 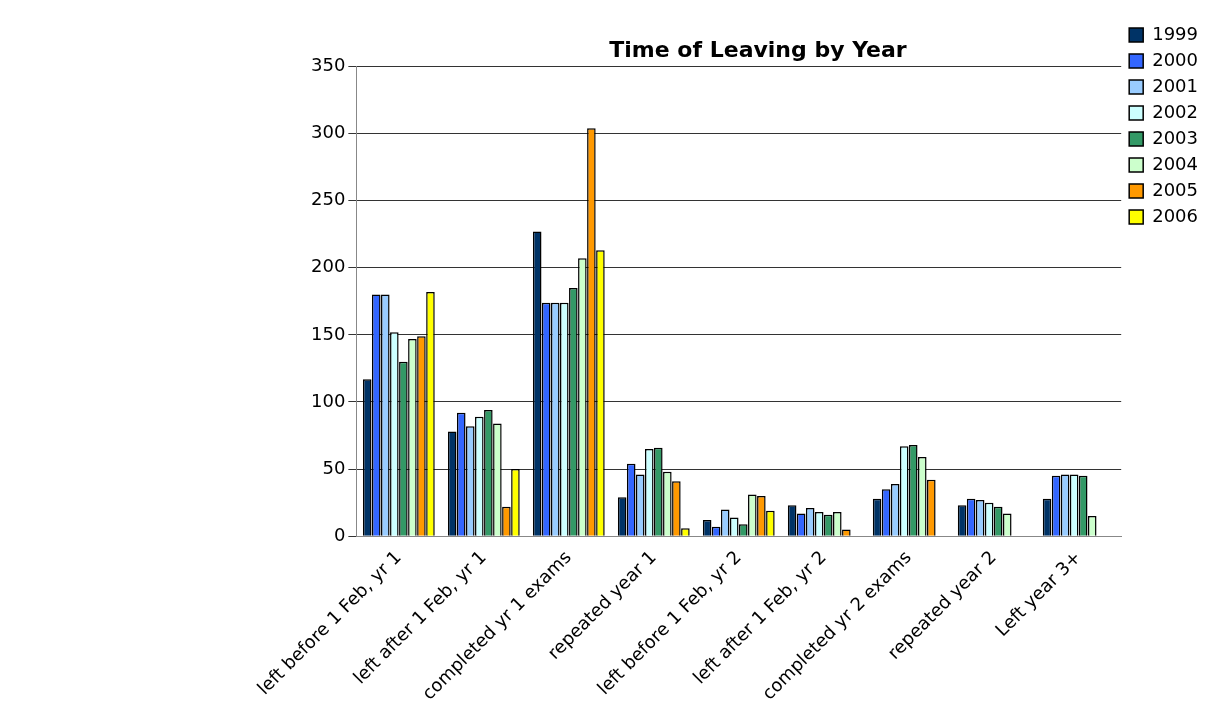 I want to click on legend-label: 2000, so click(x=1175, y=59).